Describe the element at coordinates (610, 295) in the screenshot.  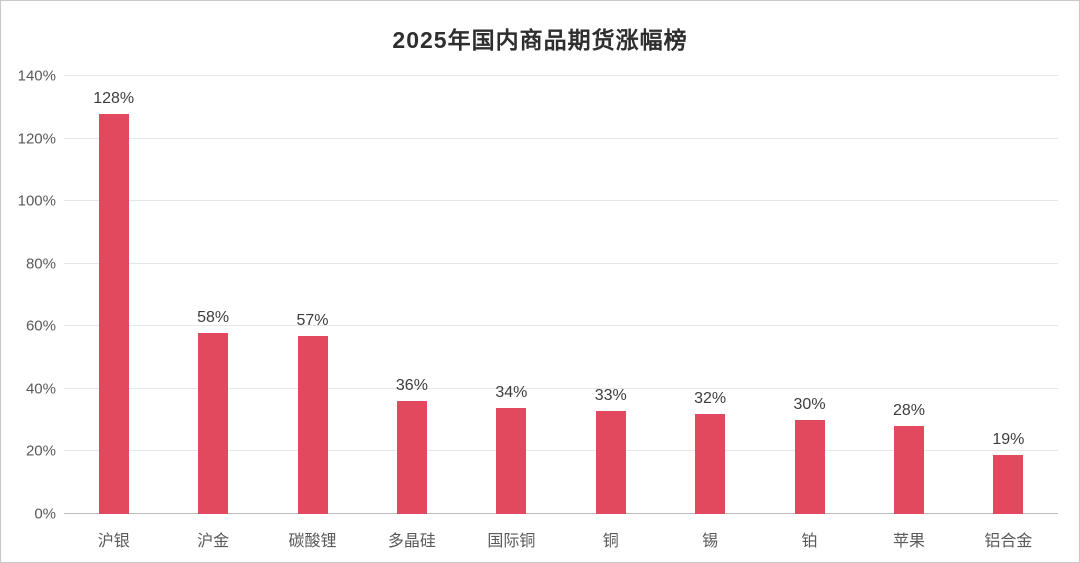
I see `bar-slot: 33%` at that location.